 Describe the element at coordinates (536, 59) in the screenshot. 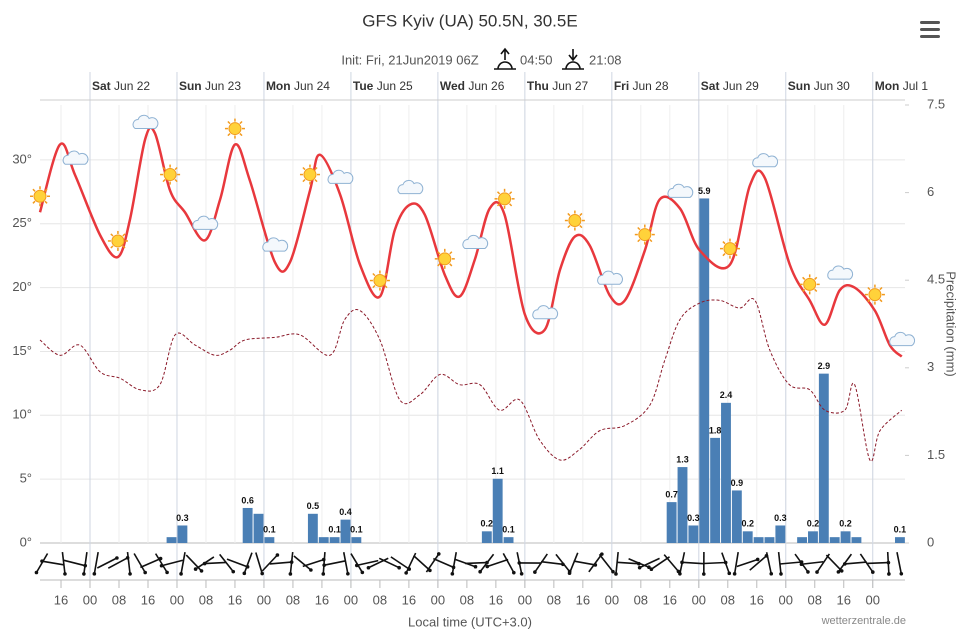

I see `sunrise-time: 04:50` at that location.